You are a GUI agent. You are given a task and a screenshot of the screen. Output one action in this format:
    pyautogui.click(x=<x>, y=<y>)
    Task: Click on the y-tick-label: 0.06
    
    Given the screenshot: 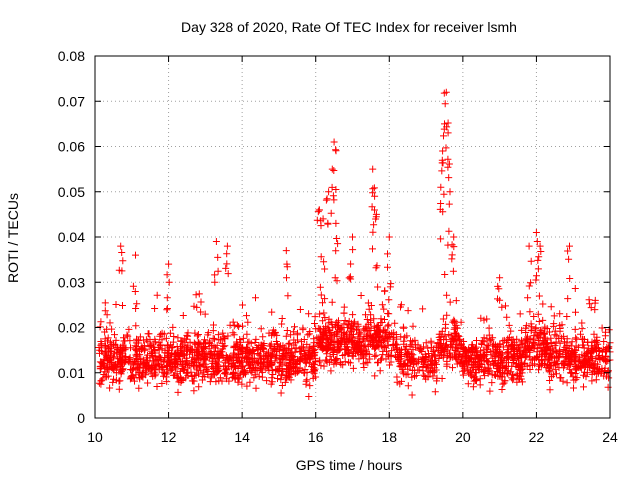 What is the action you would take?
    pyautogui.click(x=71, y=147)
    